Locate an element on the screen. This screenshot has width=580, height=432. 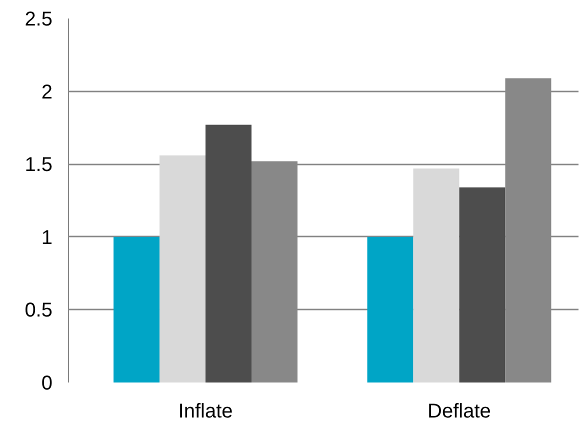
x-tick-label: Deflate is located at coordinates (459, 411).